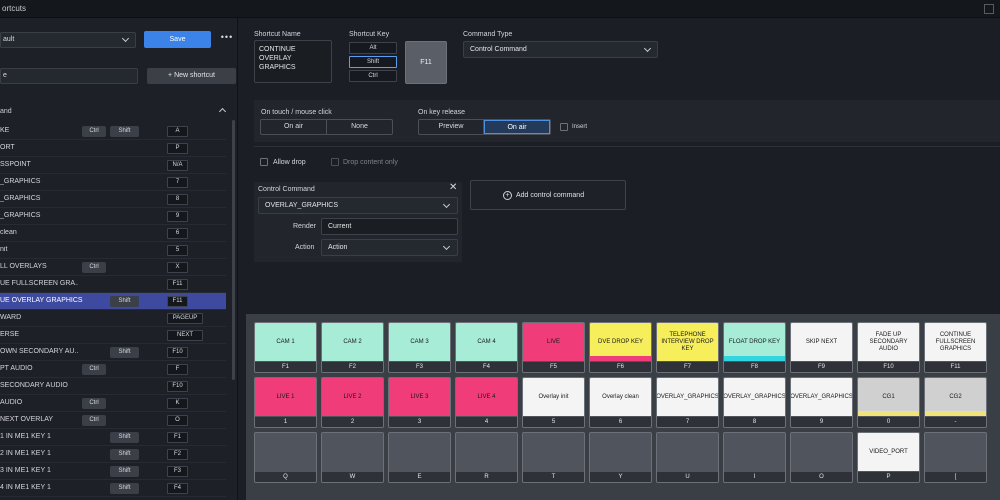 This screenshot has height=500, width=1000. Describe the element at coordinates (687, 402) in the screenshot. I see `keyboard-key: OVERLAY_GRAPHICS 7` at that location.